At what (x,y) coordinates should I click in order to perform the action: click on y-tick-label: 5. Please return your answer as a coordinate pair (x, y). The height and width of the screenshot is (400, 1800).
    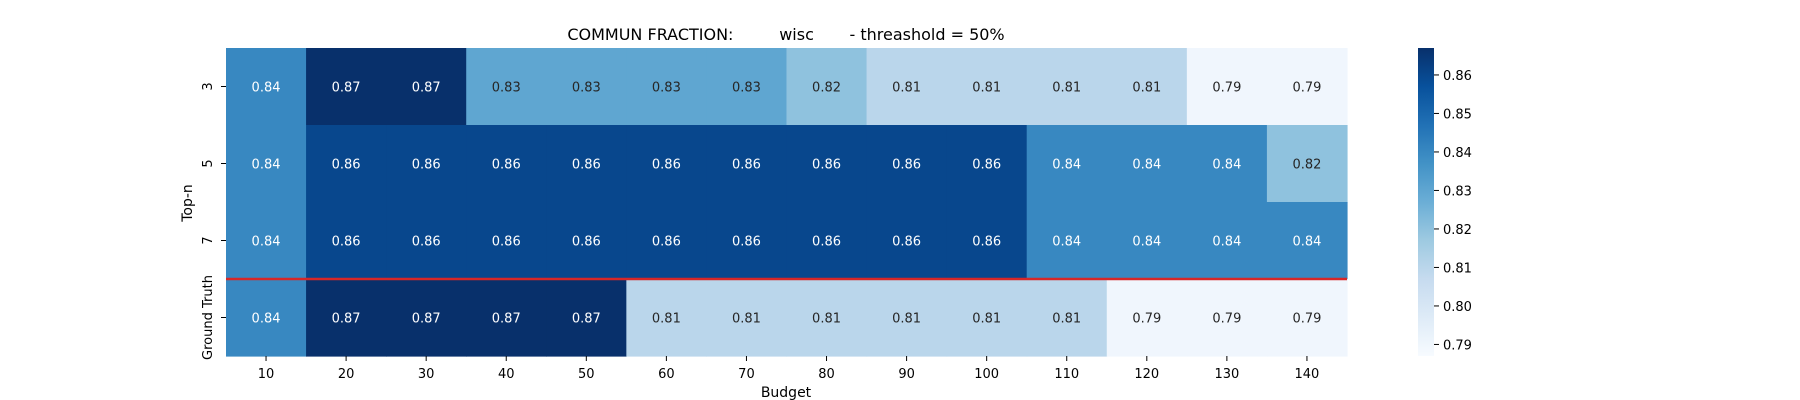
    Looking at the image, I should click on (208, 163).